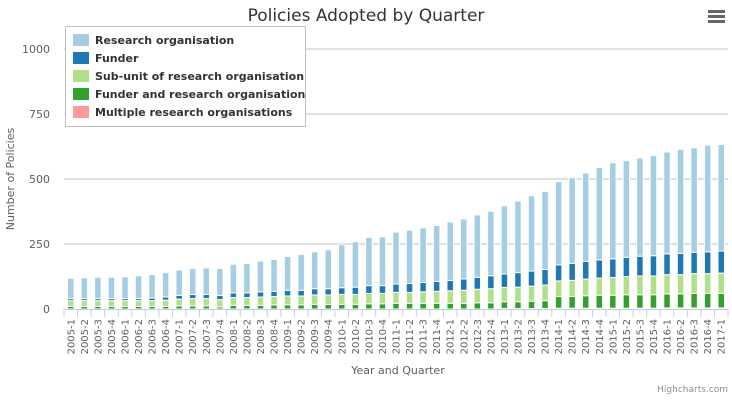 The width and height of the screenshot is (732, 400). I want to click on export-menu-button, so click(716, 16).